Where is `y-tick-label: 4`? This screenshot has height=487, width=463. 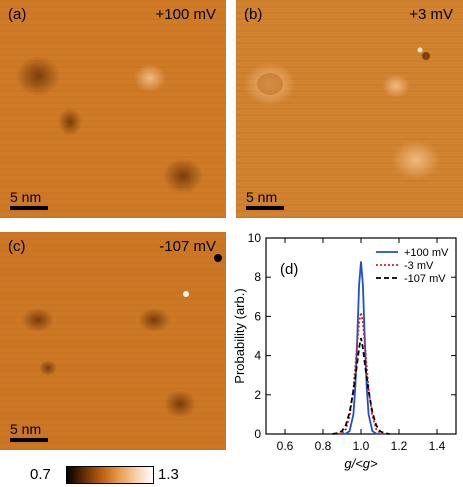 y-tick-label: 4 is located at coordinates (257, 356).